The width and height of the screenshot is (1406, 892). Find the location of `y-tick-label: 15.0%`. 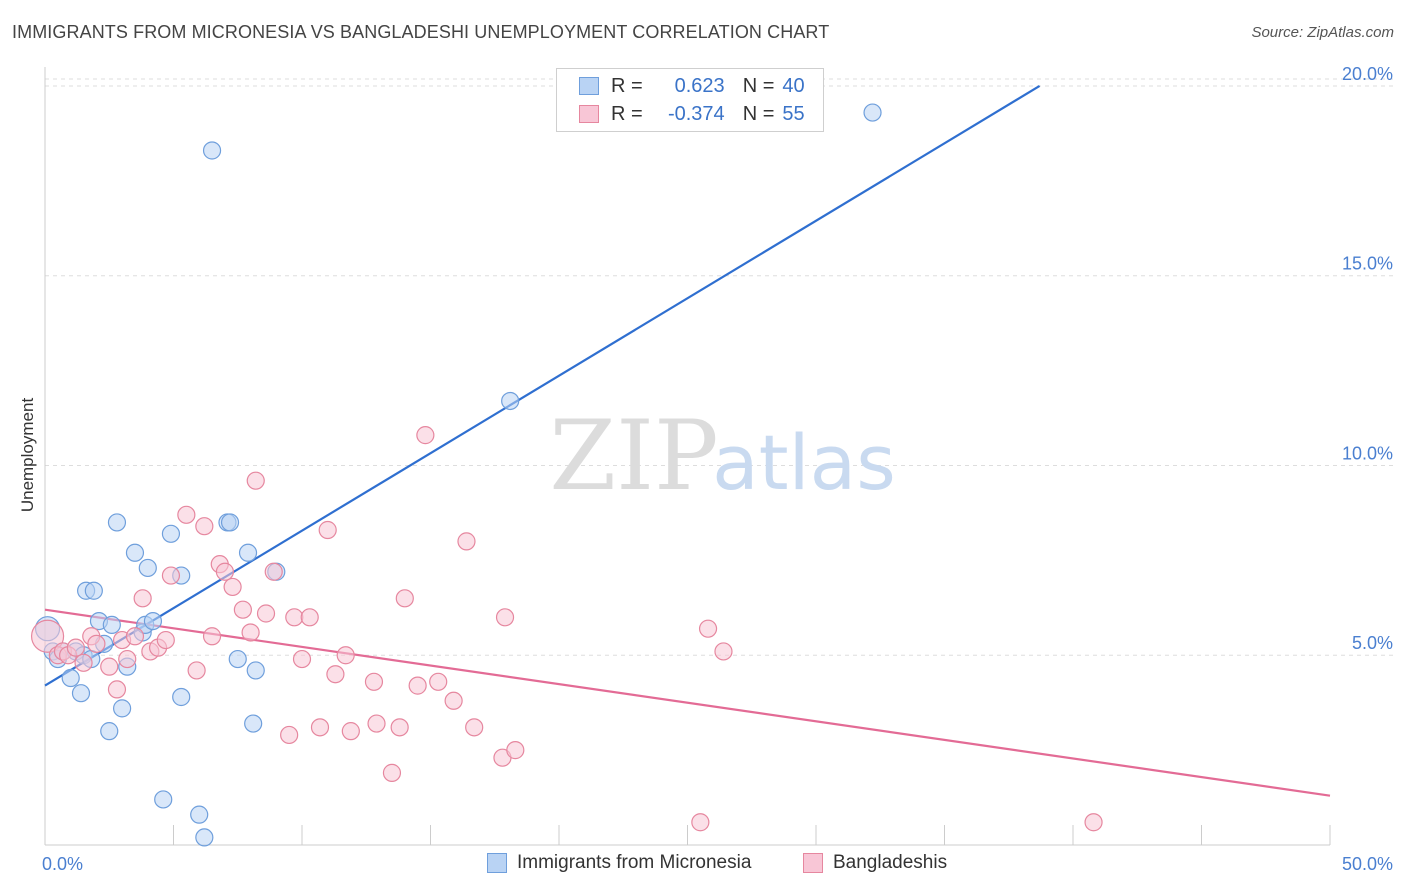

y-tick-label: 15.0% is located at coordinates (1367, 264).